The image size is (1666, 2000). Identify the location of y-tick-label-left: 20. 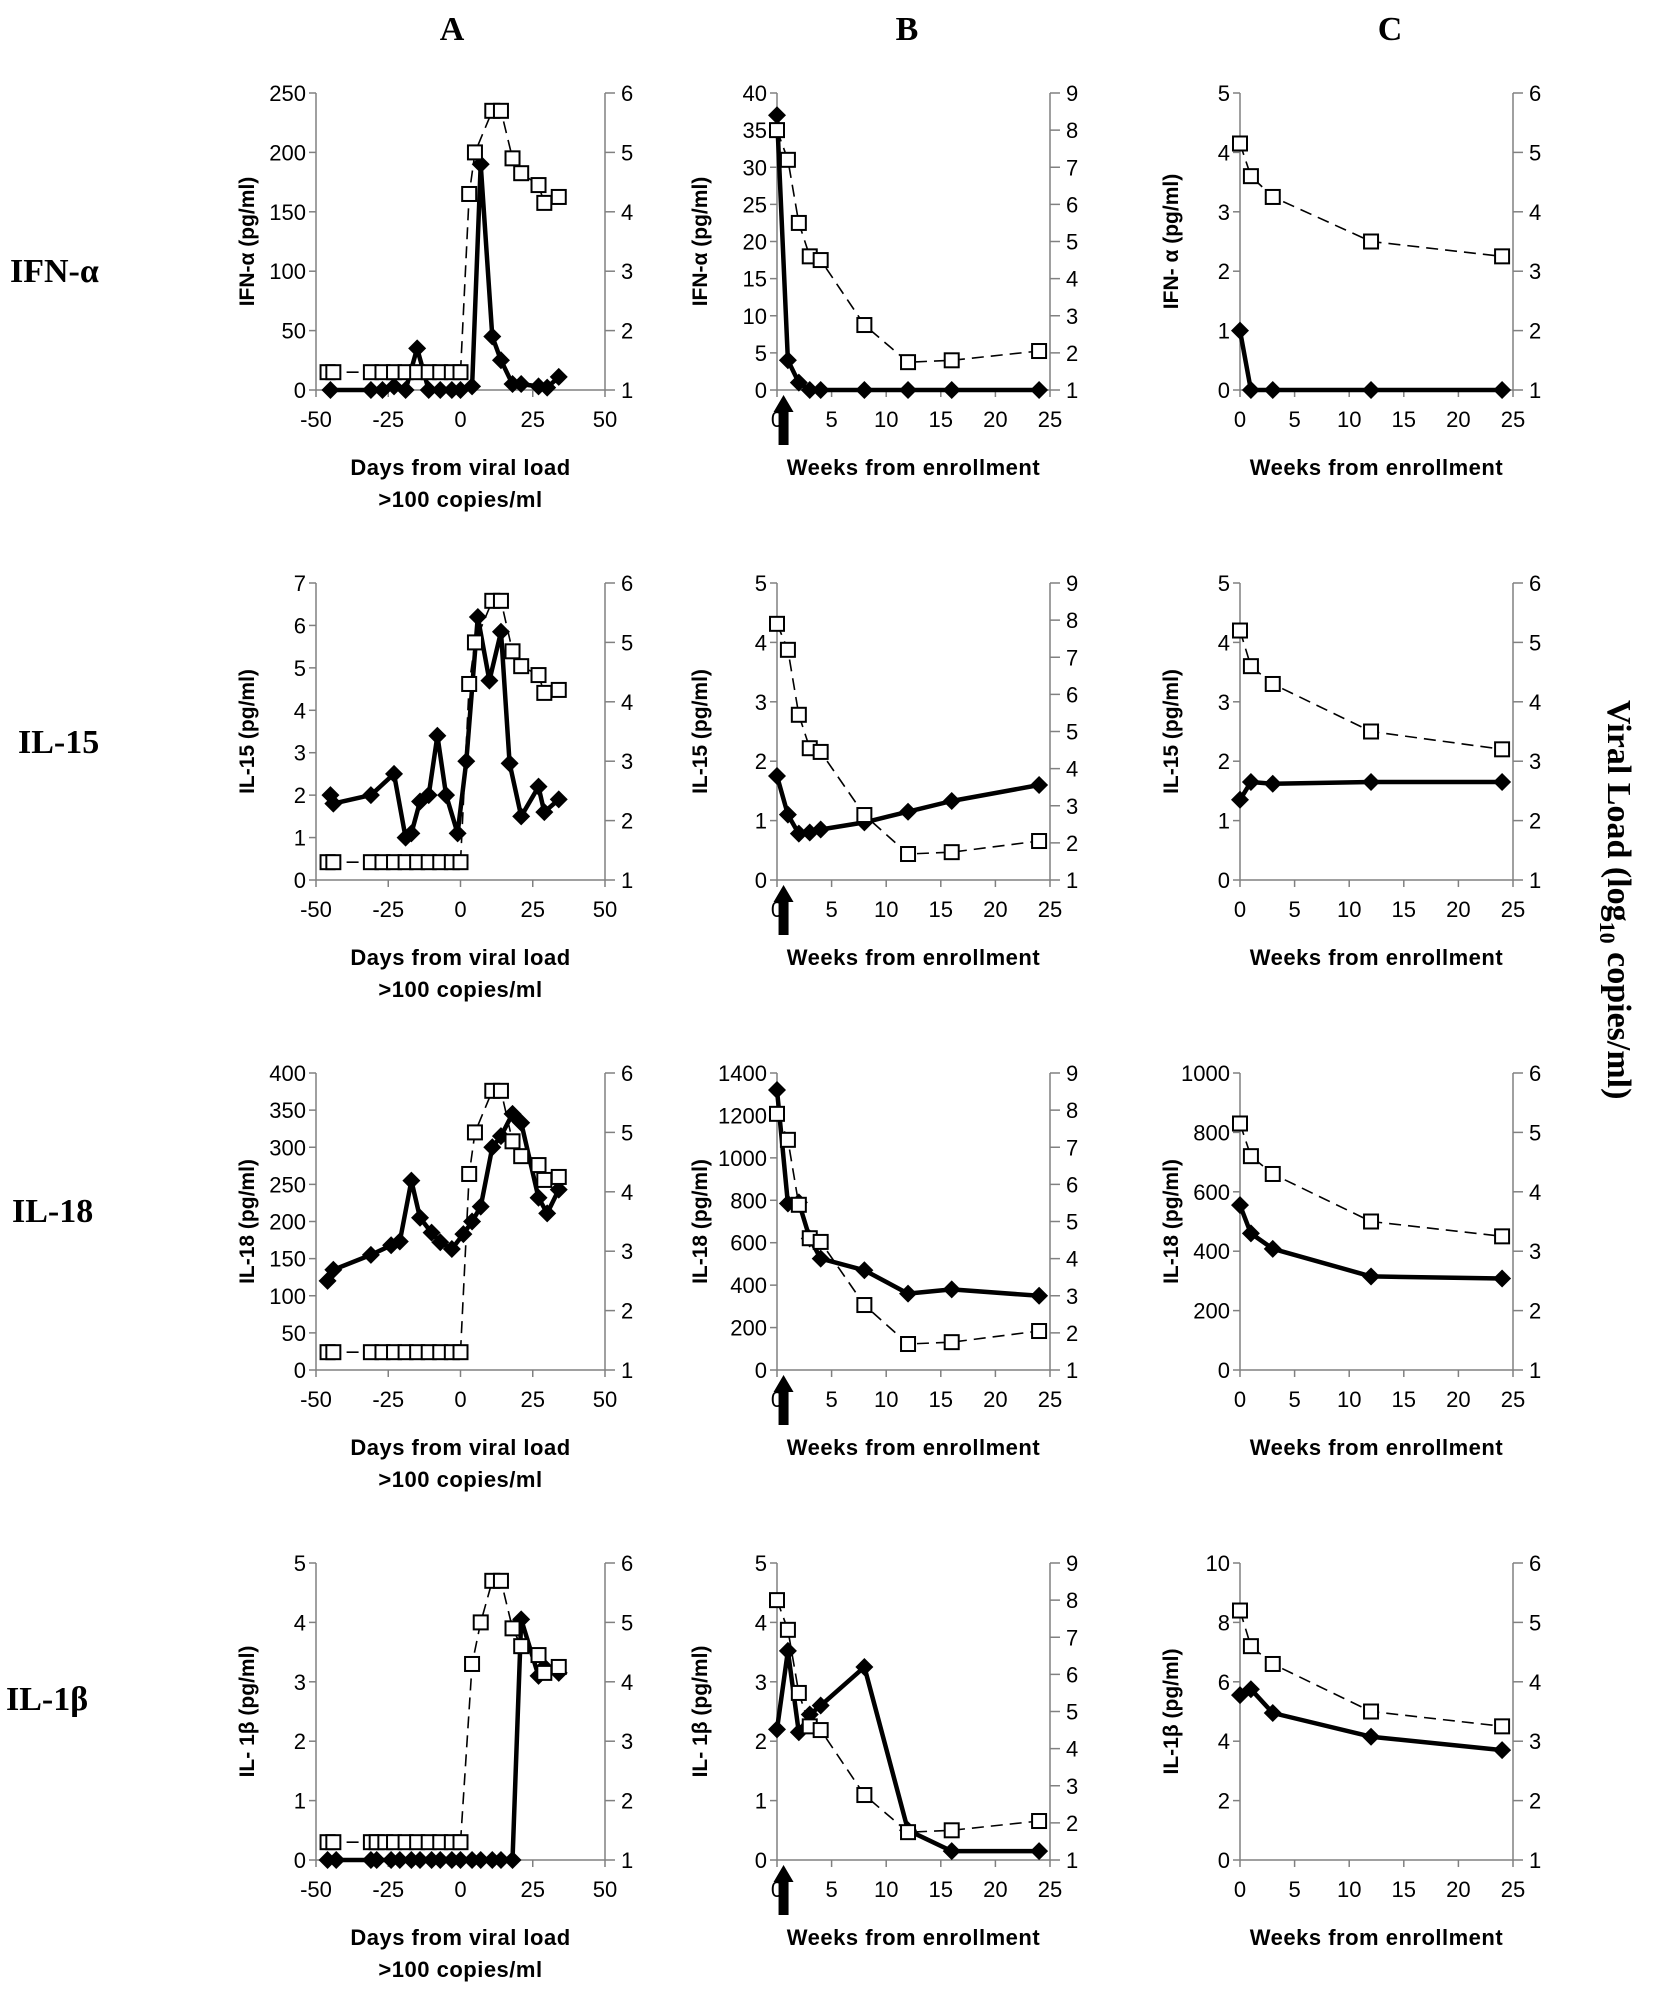
(755, 242).